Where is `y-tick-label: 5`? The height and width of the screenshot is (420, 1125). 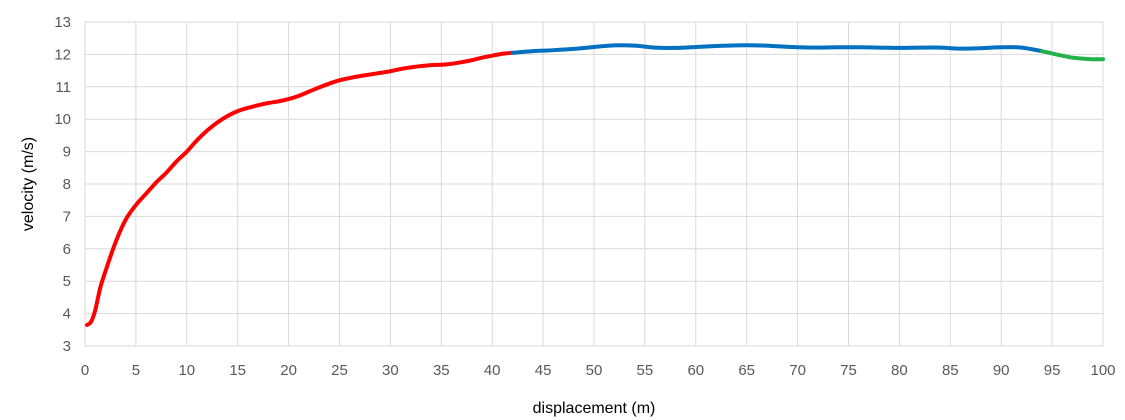 y-tick-label: 5 is located at coordinates (67, 281).